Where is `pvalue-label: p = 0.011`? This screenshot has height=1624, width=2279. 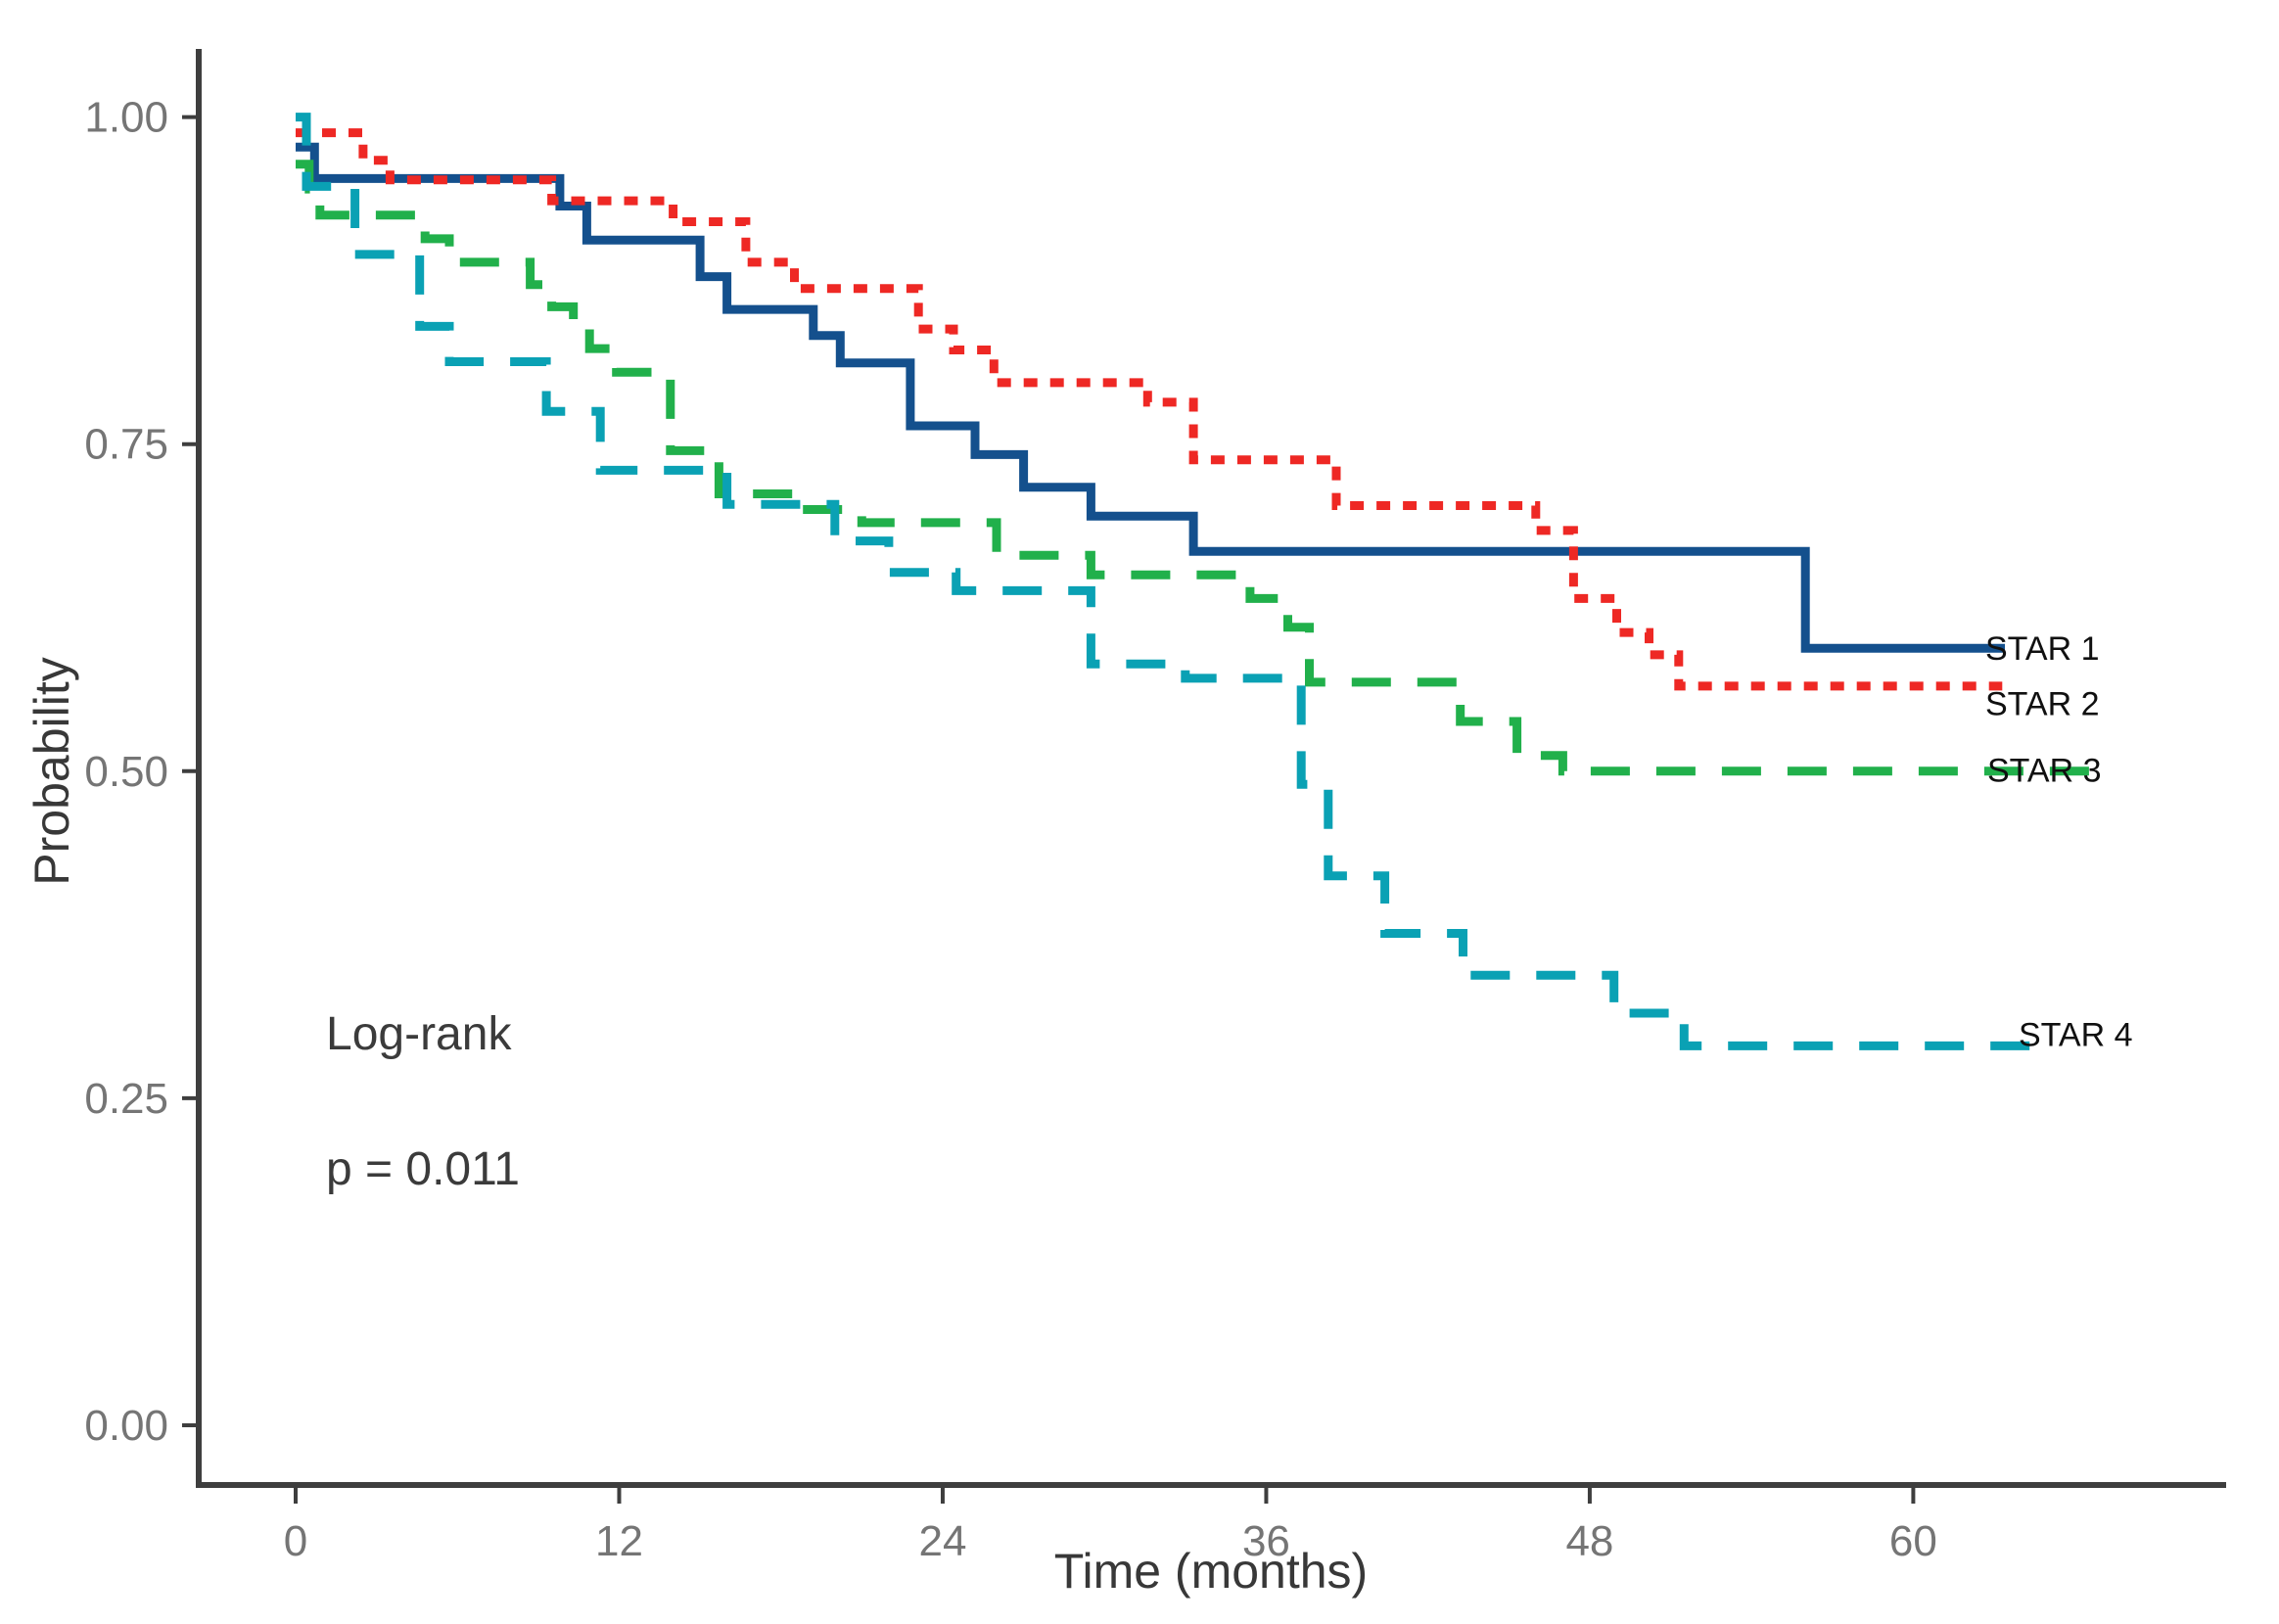
pvalue-label: p = 0.011 is located at coordinates (423, 1169).